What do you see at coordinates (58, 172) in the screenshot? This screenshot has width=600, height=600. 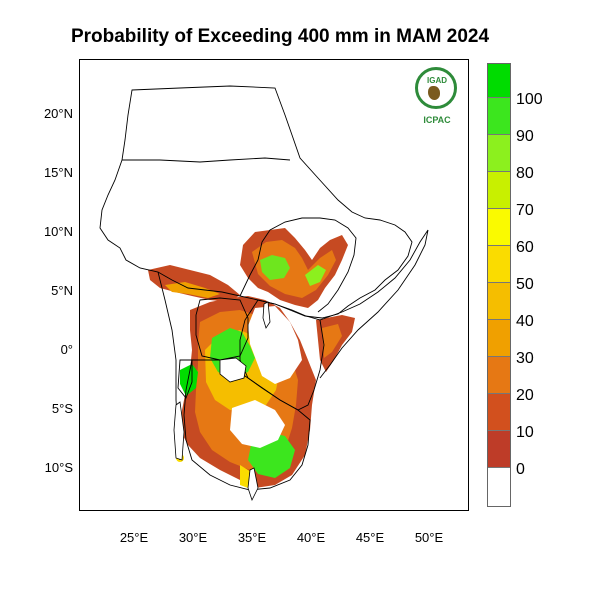 I see `lat-label-15n: 15°N` at bounding box center [58, 172].